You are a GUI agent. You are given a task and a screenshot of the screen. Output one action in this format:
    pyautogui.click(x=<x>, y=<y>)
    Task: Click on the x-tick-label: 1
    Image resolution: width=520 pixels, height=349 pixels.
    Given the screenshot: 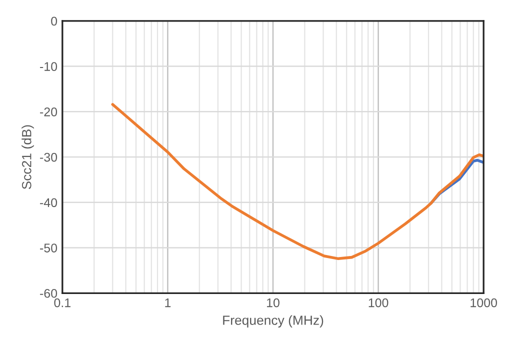 What is the action you would take?
    pyautogui.click(x=168, y=303)
    